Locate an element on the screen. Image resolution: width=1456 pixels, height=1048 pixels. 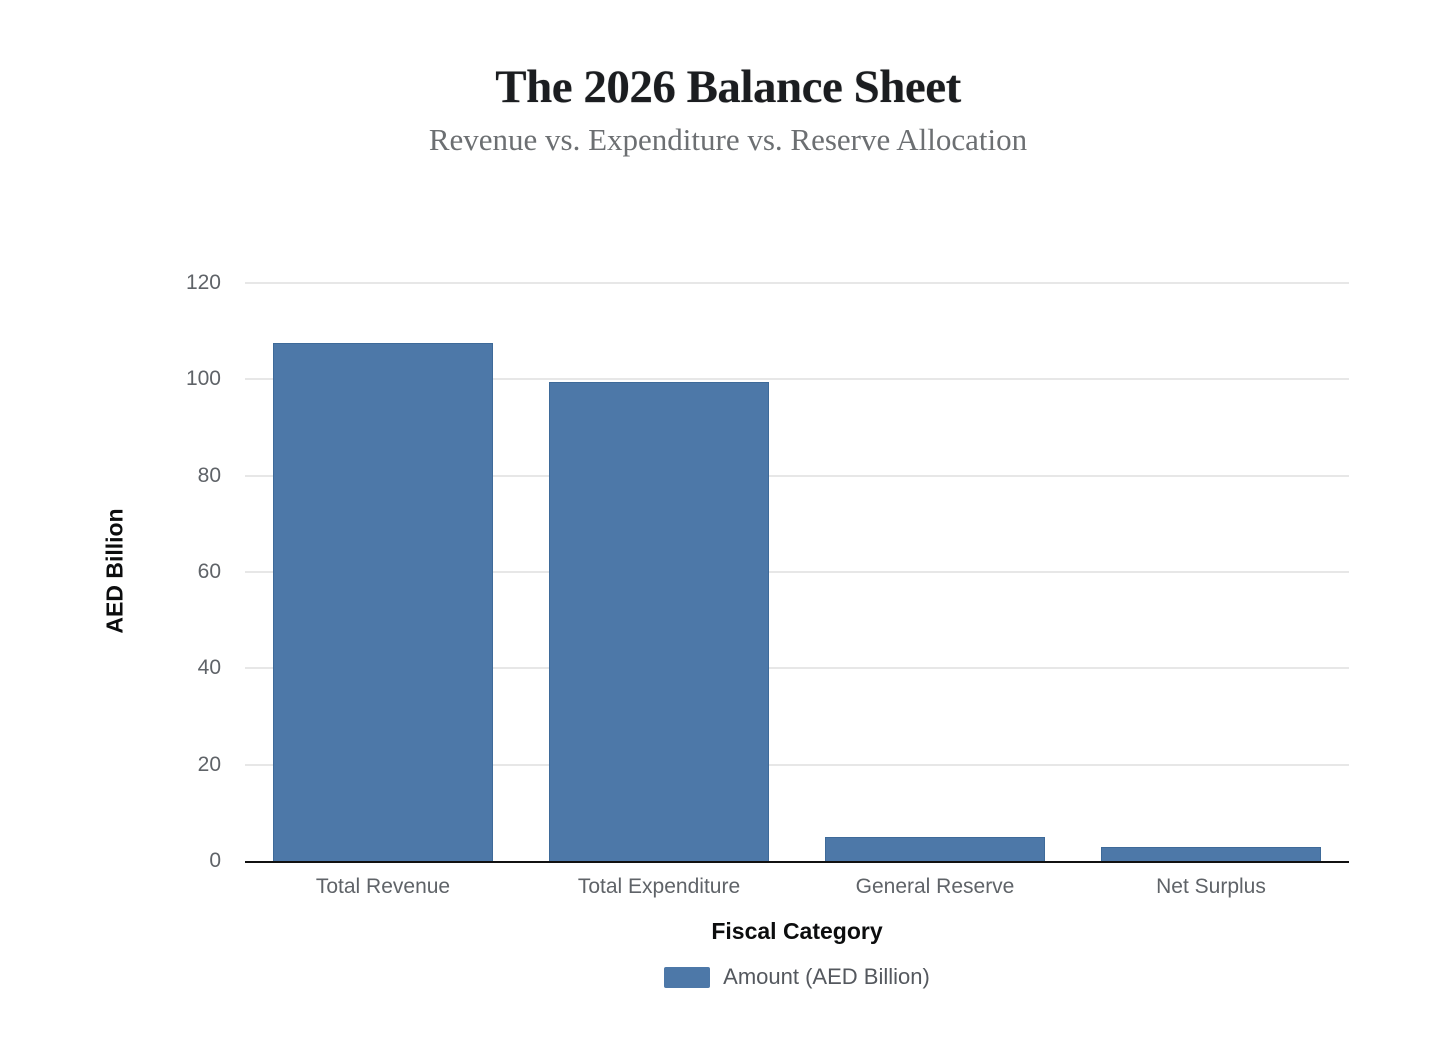
bar-general-reserve is located at coordinates (935, 848).